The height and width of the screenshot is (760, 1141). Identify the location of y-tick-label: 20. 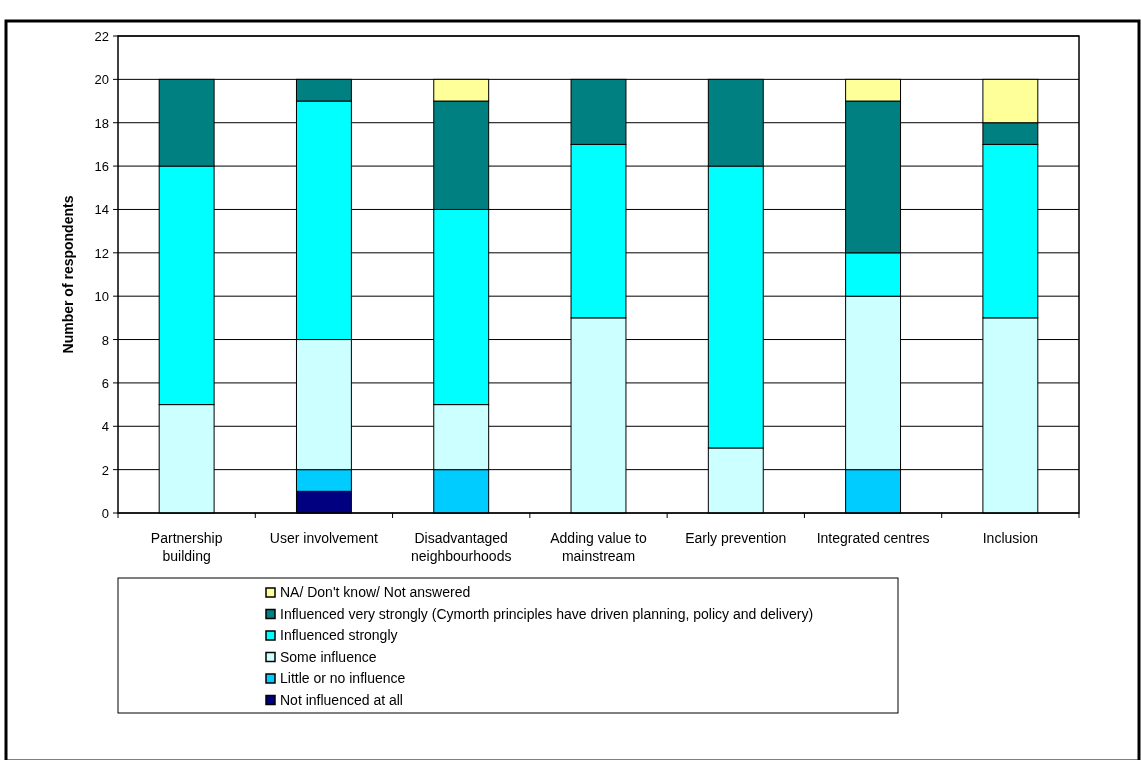
(101, 80).